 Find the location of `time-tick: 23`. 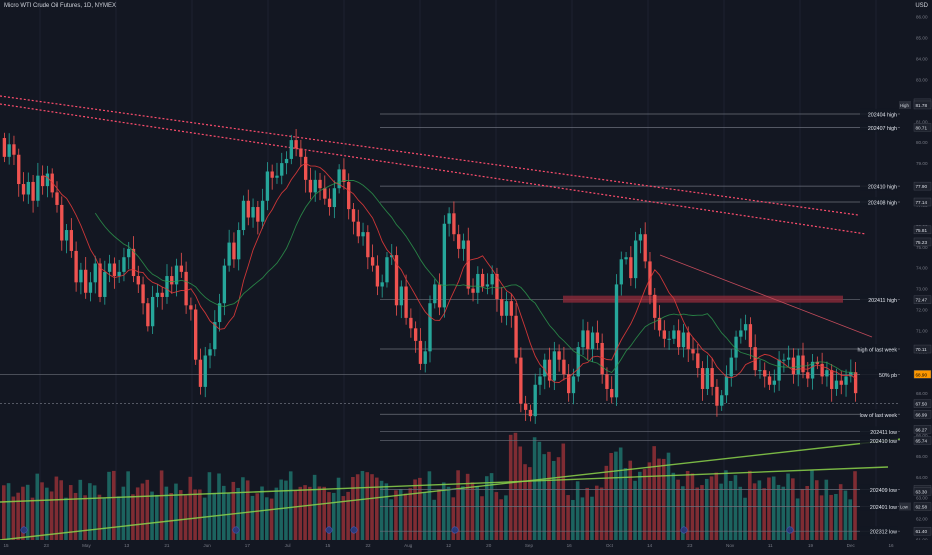

time-tick: 23 is located at coordinates (690, 545).